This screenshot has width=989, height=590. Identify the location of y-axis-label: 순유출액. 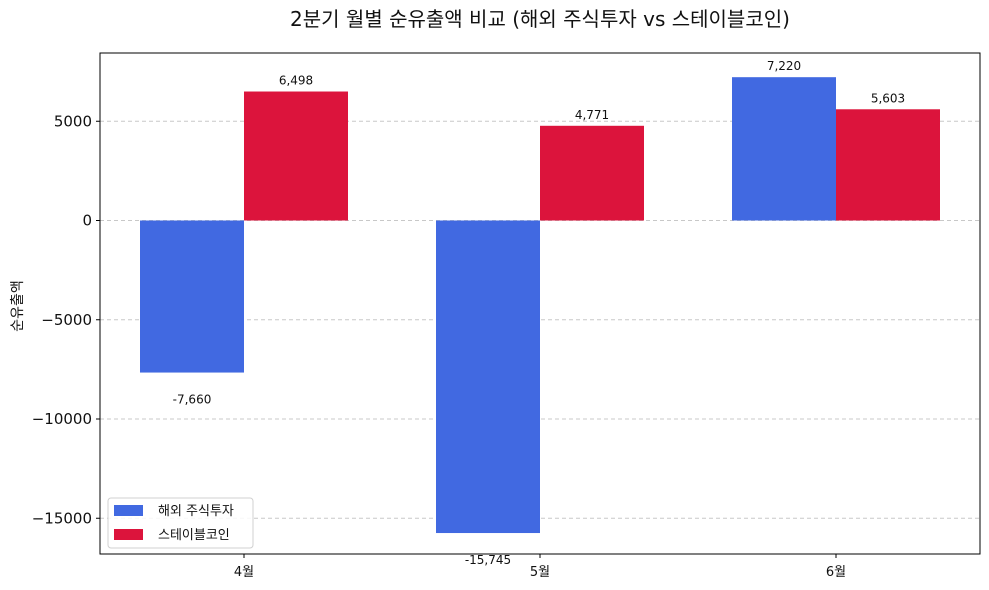
(18, 306).